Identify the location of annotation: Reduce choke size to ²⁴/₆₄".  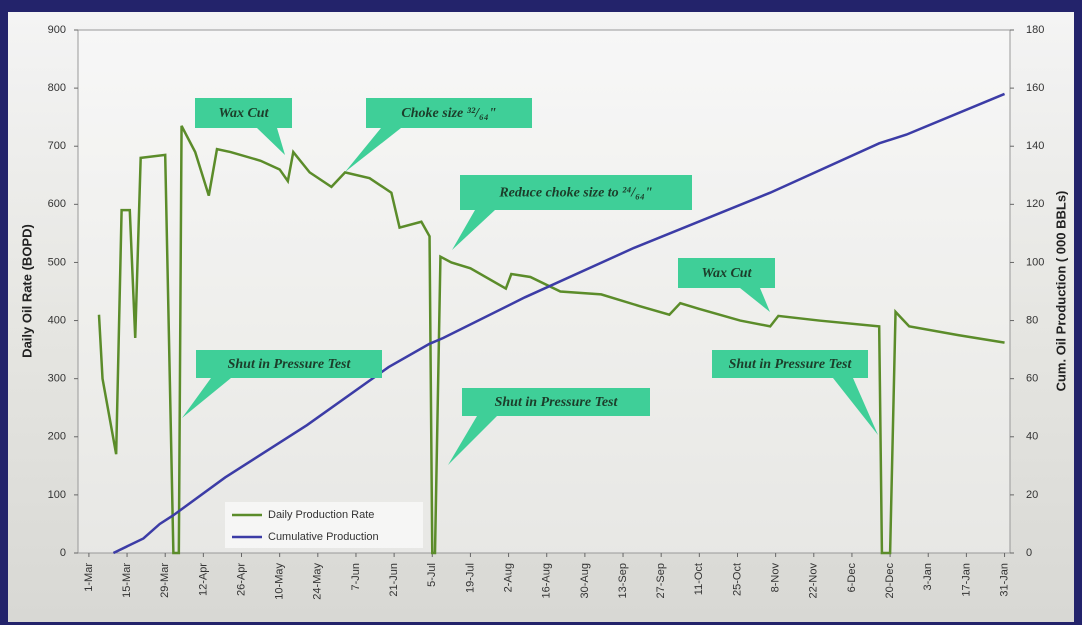
(575, 193).